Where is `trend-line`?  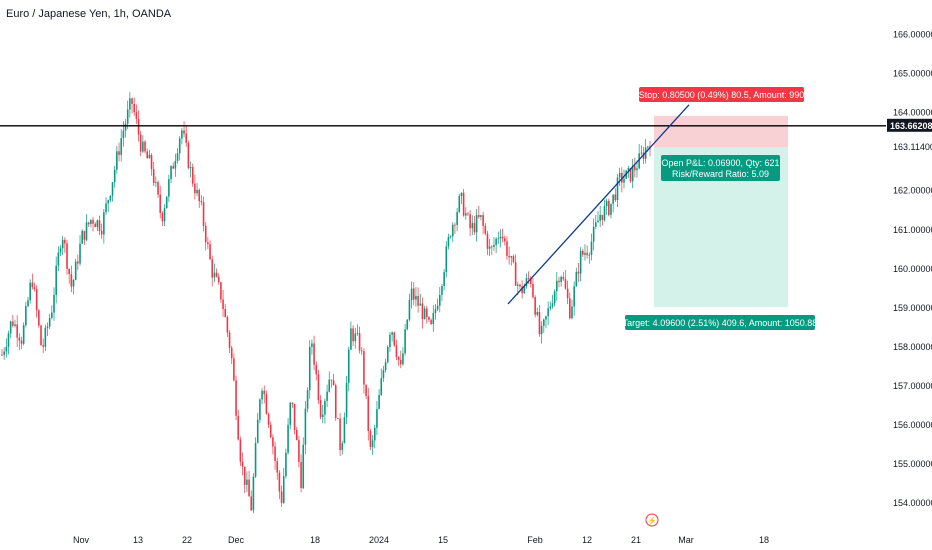 trend-line is located at coordinates (598, 204).